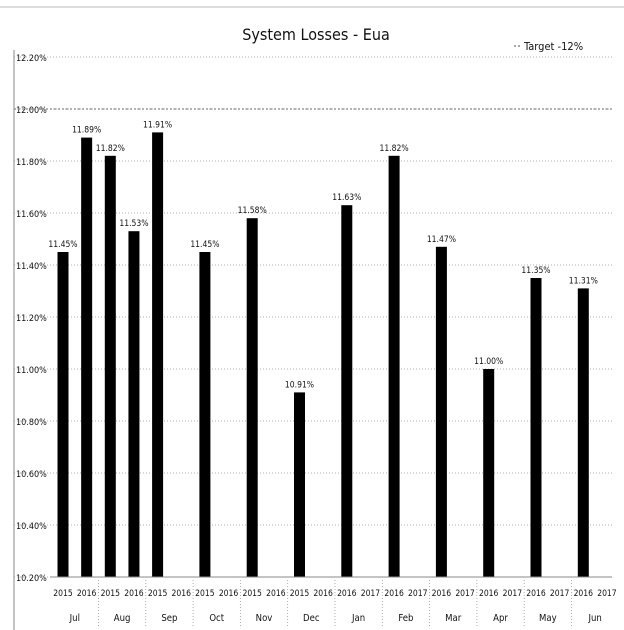 The image size is (624, 630). I want to click on x-tick-month: Sep, so click(169, 618).